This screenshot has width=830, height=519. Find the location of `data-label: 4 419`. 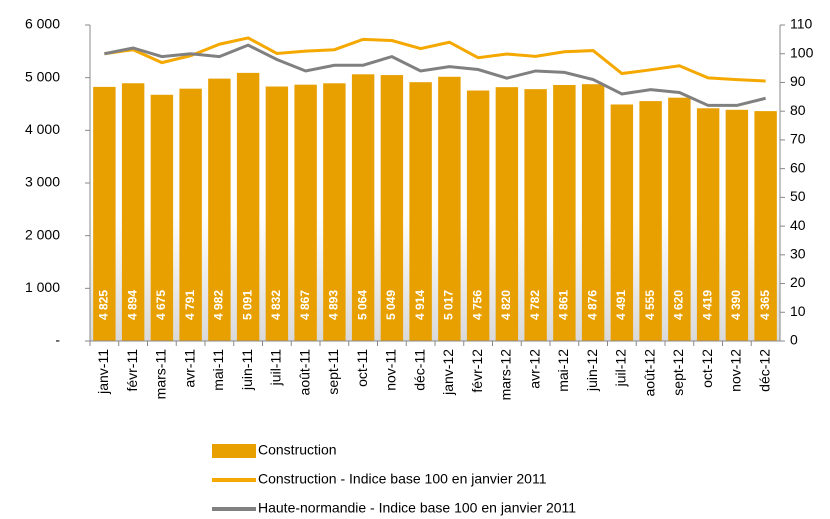

data-label: 4 419 is located at coordinates (707, 305).